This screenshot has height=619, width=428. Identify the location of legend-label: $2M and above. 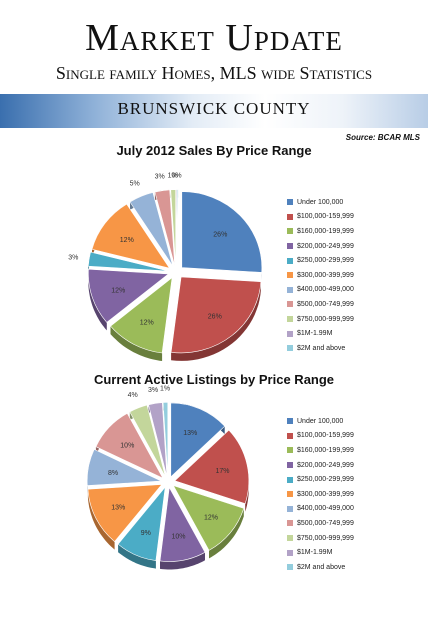
(321, 567).